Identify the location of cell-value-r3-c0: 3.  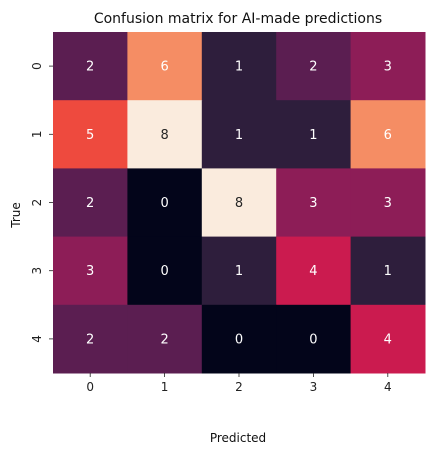
(90, 271).